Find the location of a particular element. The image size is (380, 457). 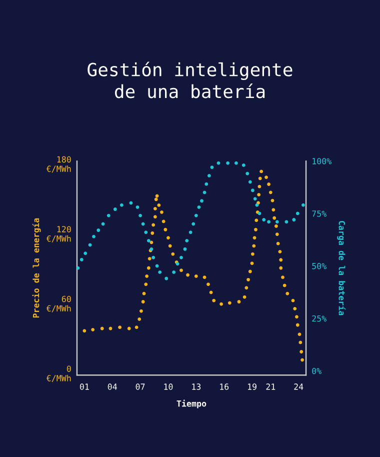

y-tick-label: 120 €/MWh is located at coordinates (58, 234).